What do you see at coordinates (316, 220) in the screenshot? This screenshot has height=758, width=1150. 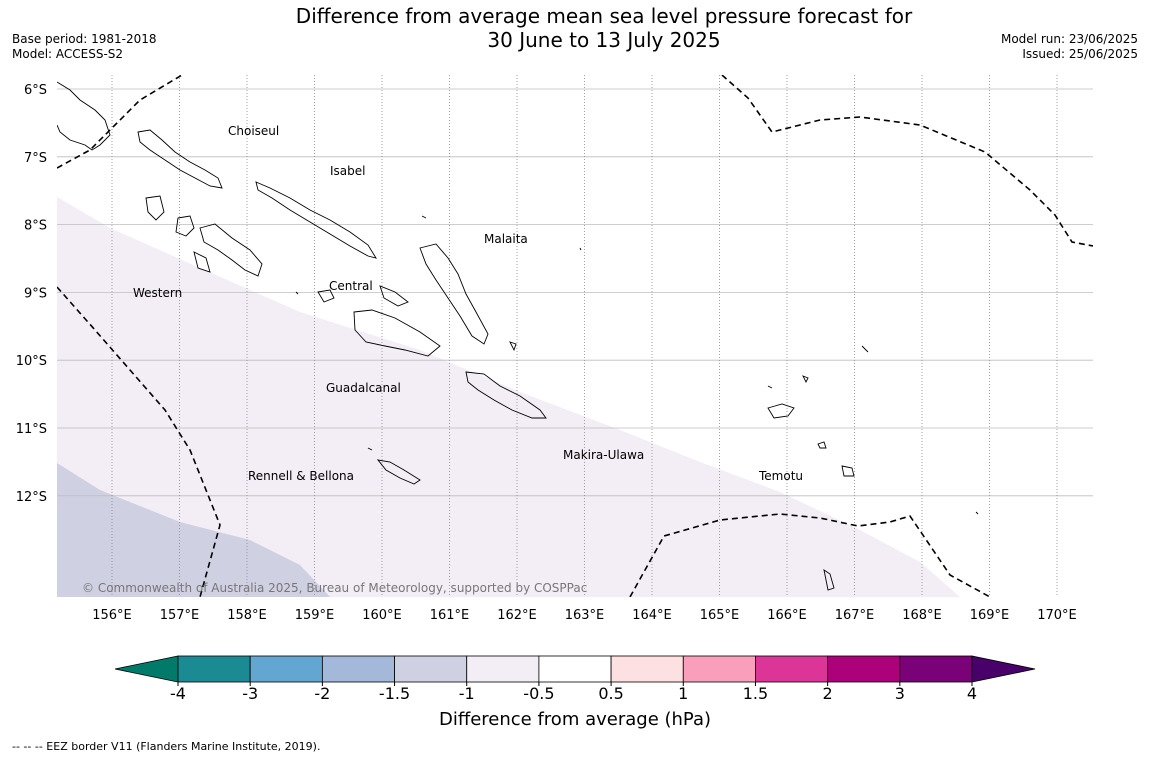 I see `isabel-island` at bounding box center [316, 220].